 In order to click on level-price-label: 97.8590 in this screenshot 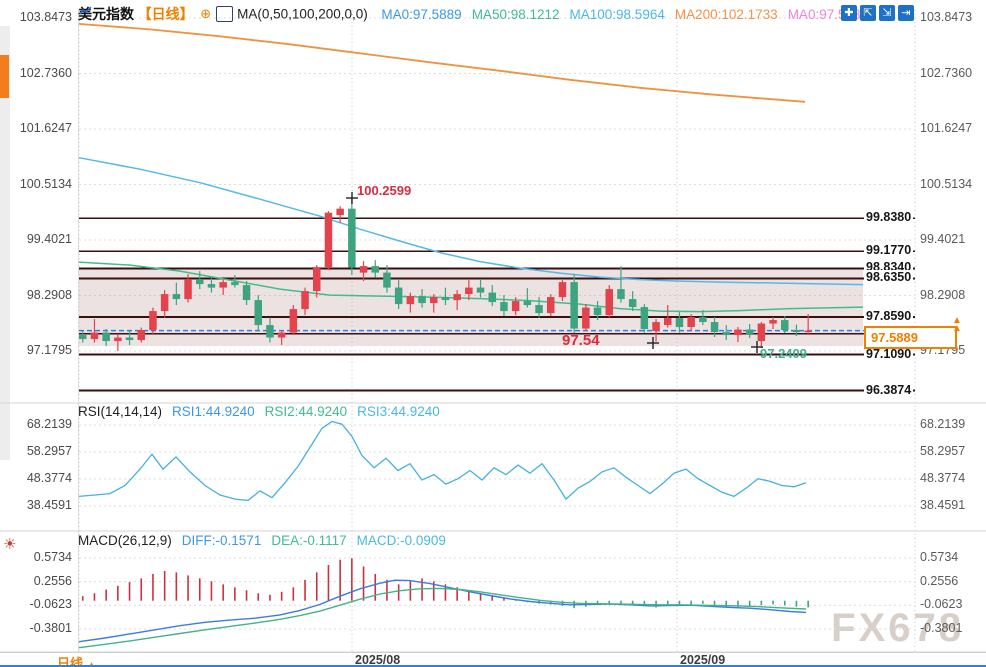, I will do `click(889, 316)`.